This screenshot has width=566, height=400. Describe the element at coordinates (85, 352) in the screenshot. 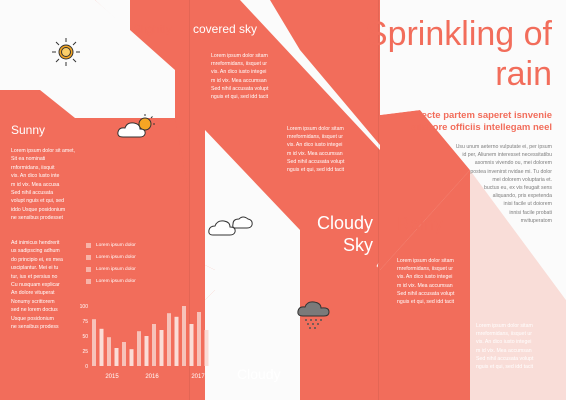

I see `y-tick-label: 25` at that location.